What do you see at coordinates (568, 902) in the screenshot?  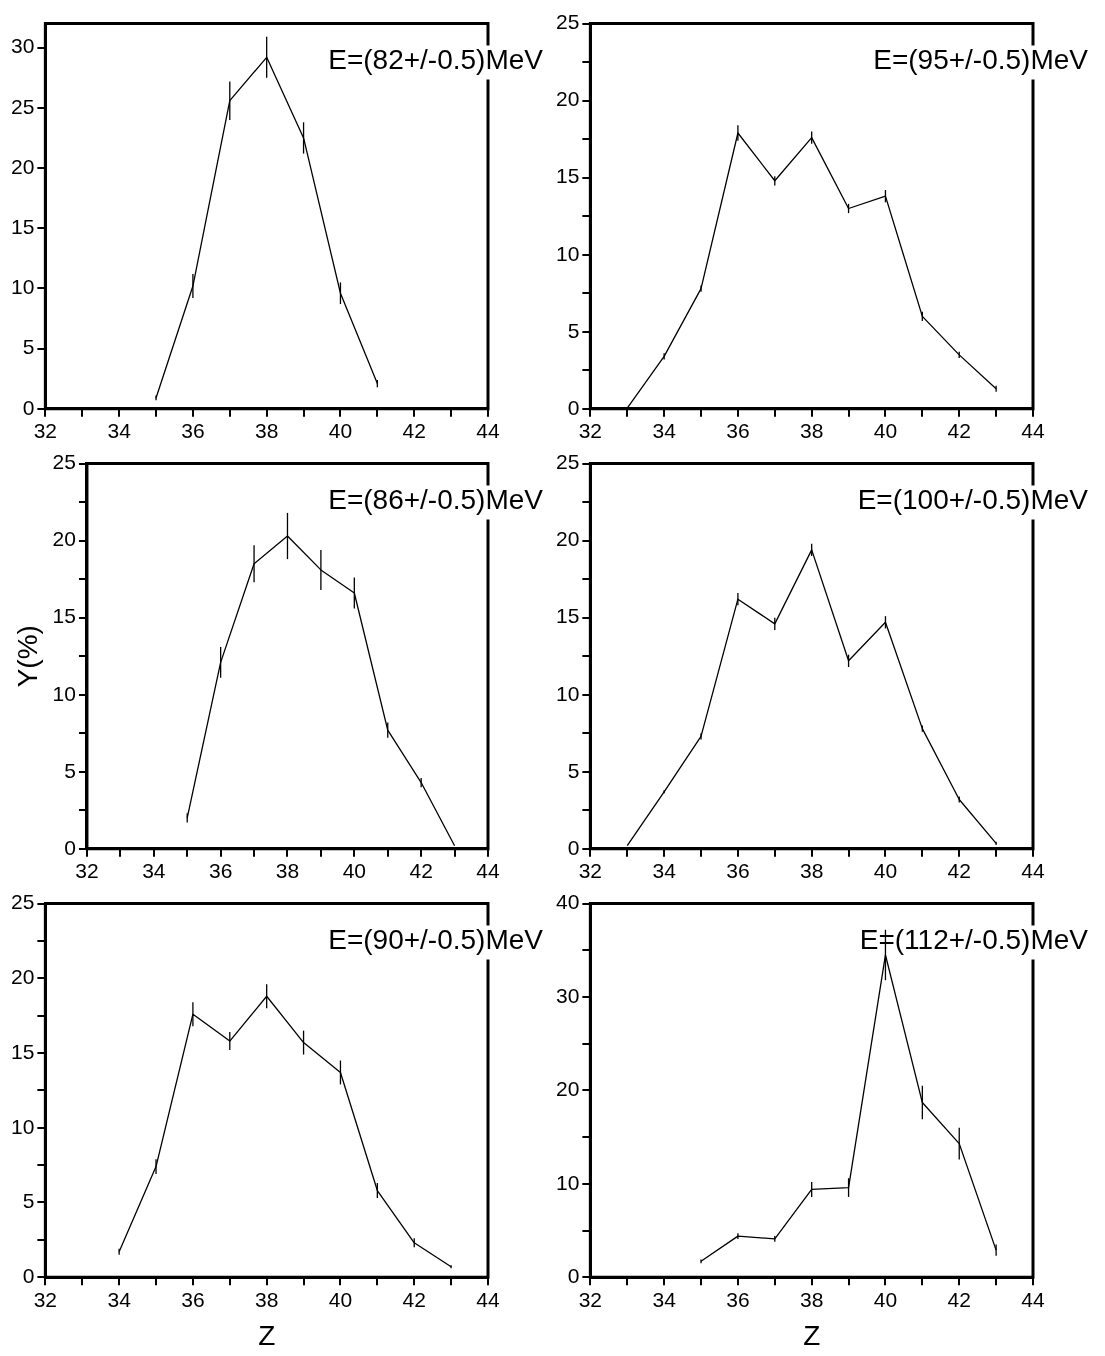 I see `y-tick-label: 40` at bounding box center [568, 902].